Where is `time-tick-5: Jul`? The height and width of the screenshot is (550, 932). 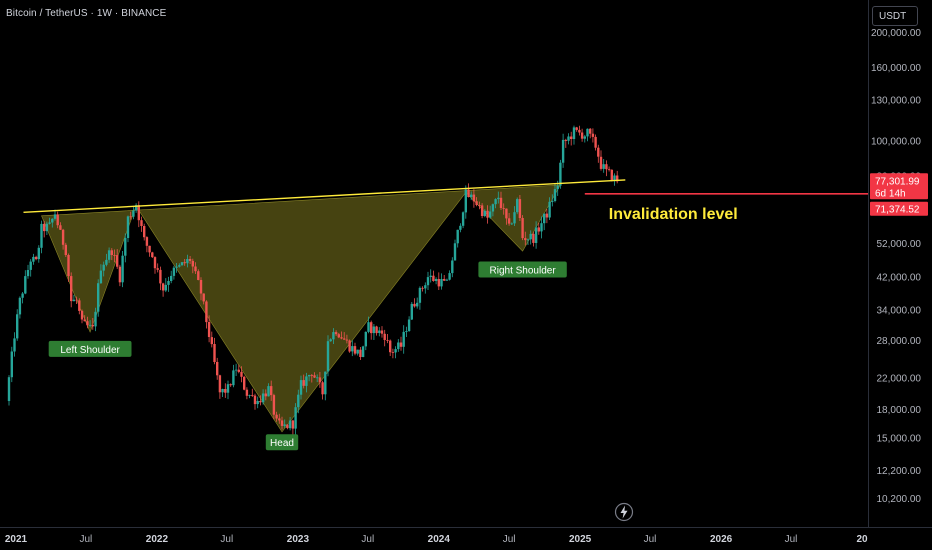
time-tick-5: Jul is located at coordinates (367, 539).